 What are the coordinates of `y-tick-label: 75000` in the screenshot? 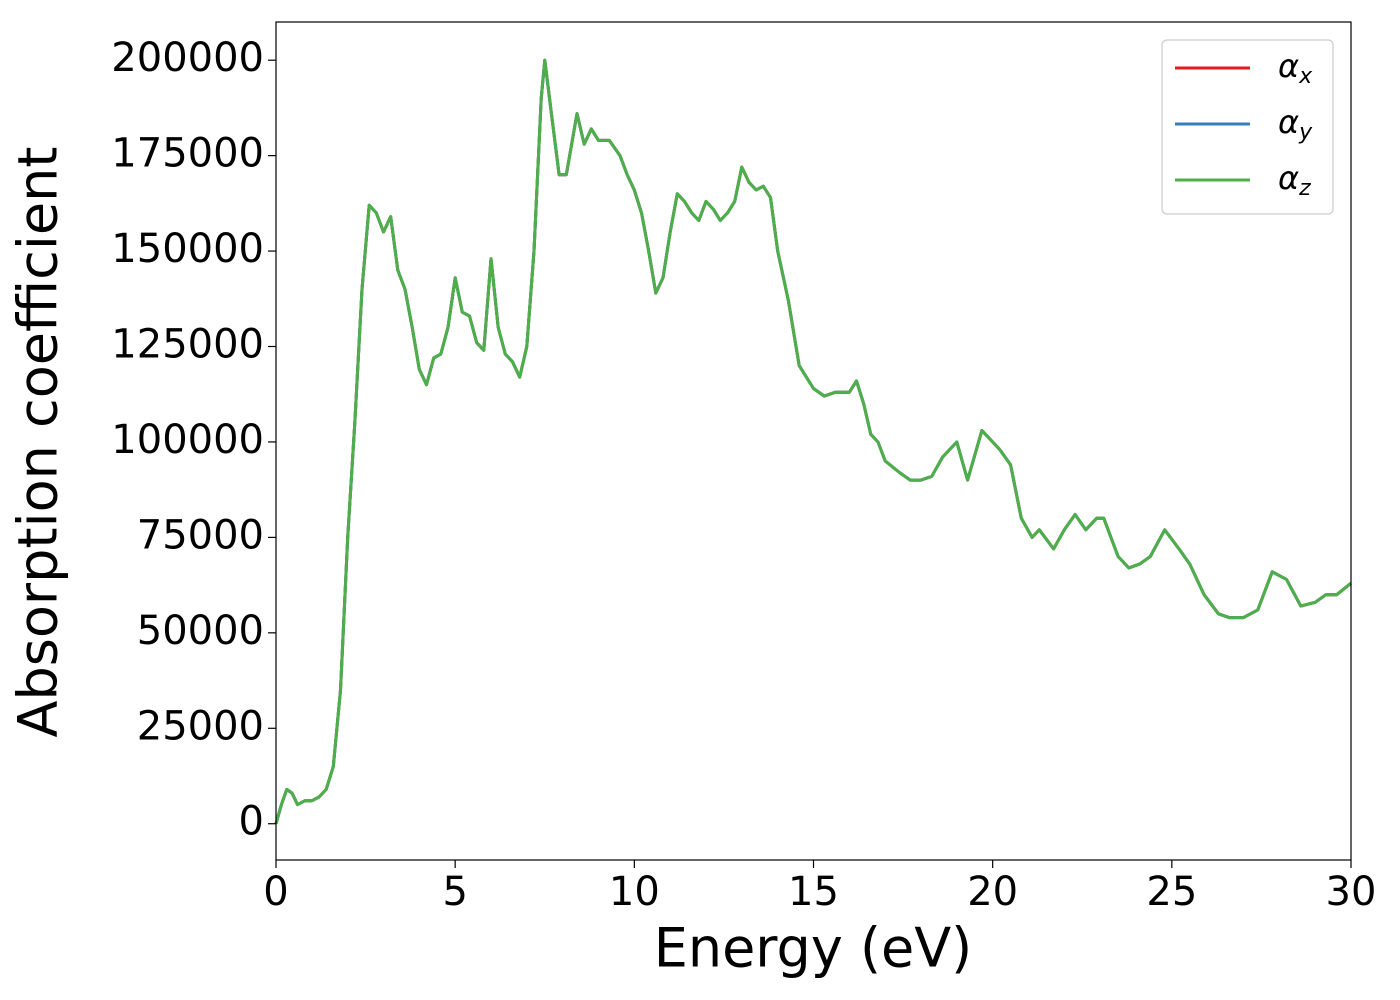 It's located at (200, 535).